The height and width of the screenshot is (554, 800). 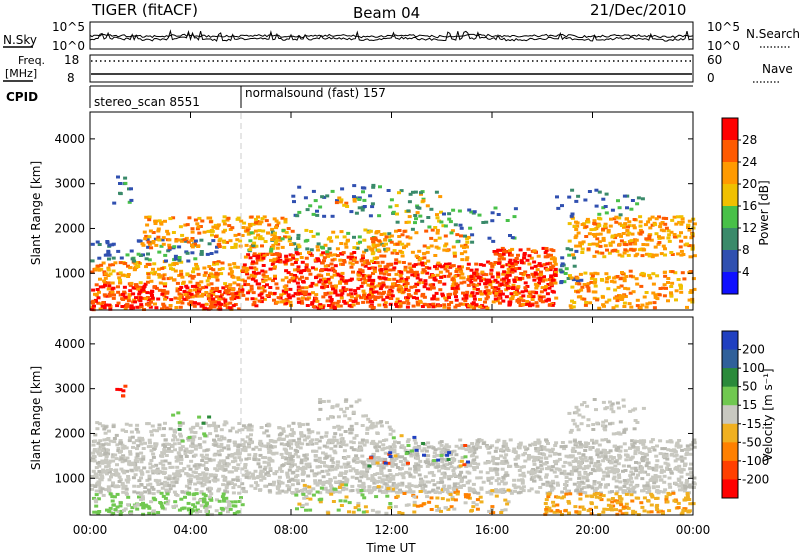 What do you see at coordinates (71, 60) in the screenshot?
I see `freq-tick-top: 18` at bounding box center [71, 60].